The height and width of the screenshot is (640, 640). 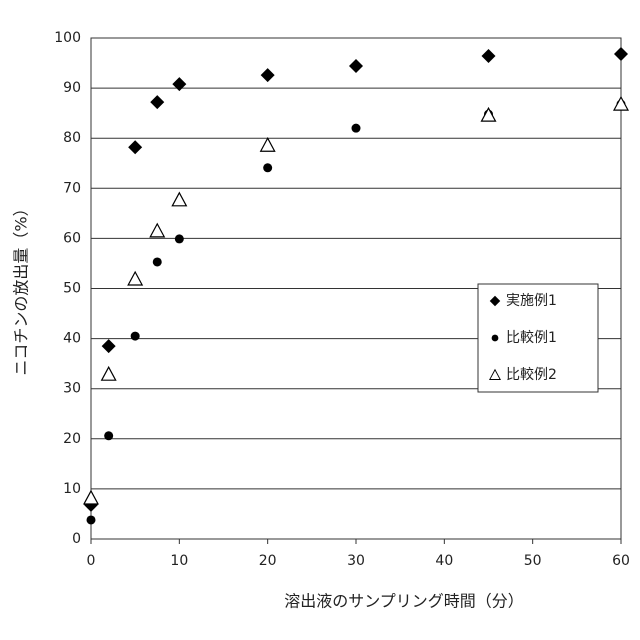 I want to click on y-tick-label: 100, so click(x=67, y=38).